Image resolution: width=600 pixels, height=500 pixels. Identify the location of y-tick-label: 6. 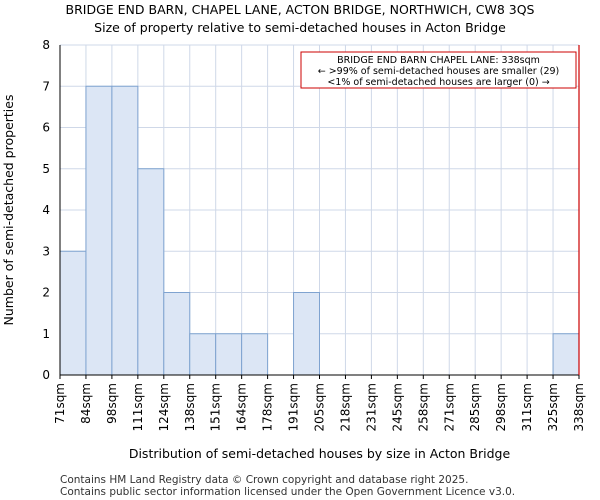
(46, 128).